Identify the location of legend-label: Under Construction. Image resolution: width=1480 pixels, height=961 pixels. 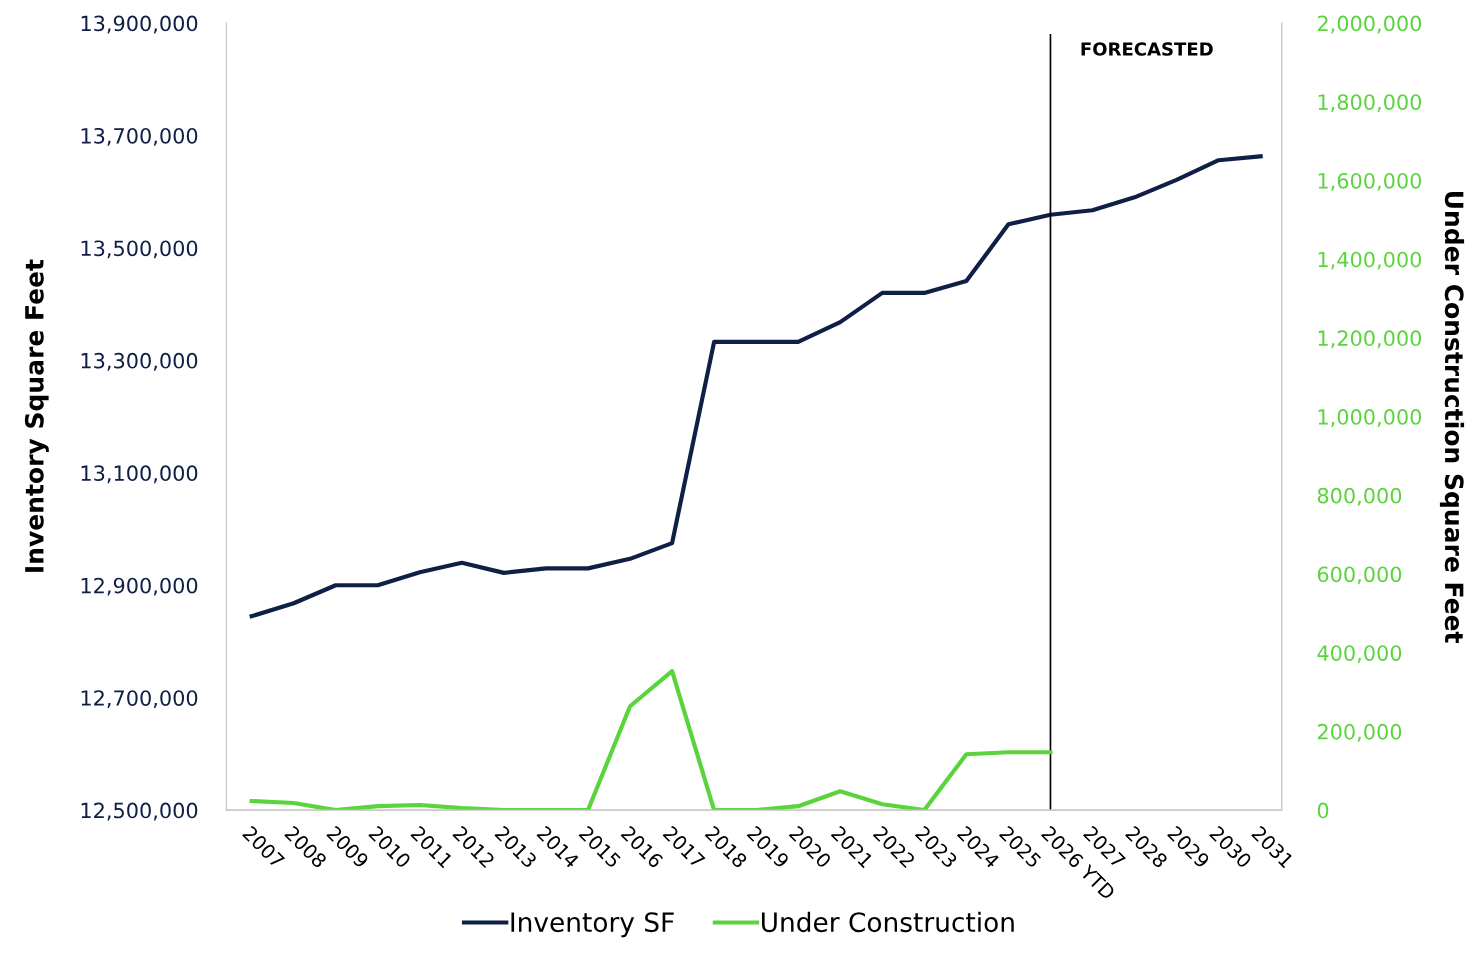
(887, 922).